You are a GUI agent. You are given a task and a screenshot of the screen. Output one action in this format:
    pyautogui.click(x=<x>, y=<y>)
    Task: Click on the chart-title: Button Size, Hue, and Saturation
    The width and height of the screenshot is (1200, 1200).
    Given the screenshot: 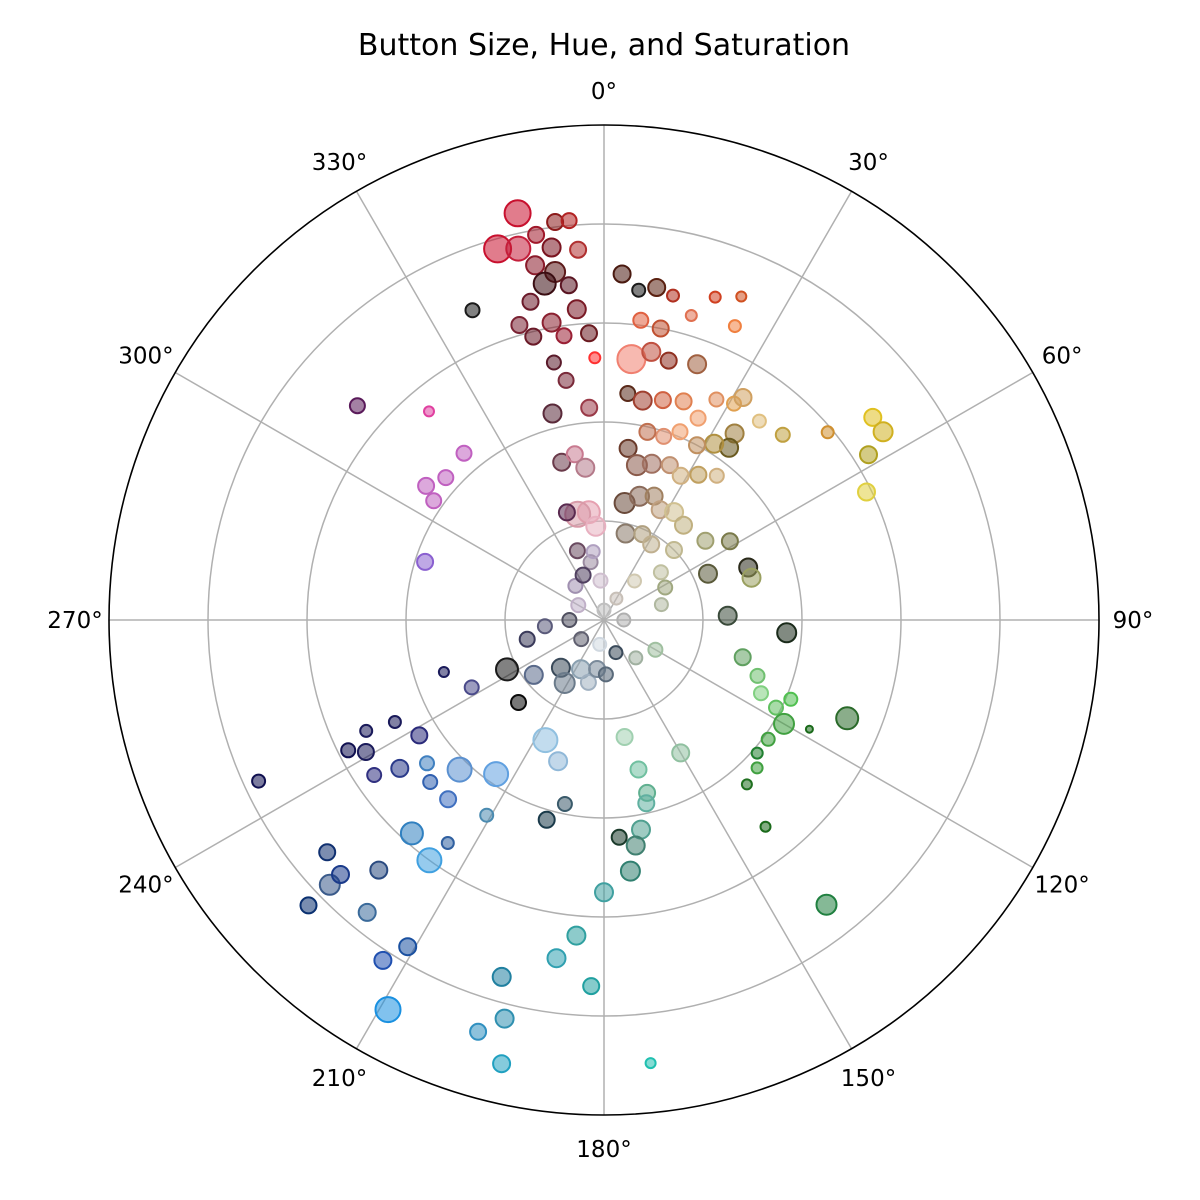 What is the action you would take?
    pyautogui.click(x=604, y=45)
    